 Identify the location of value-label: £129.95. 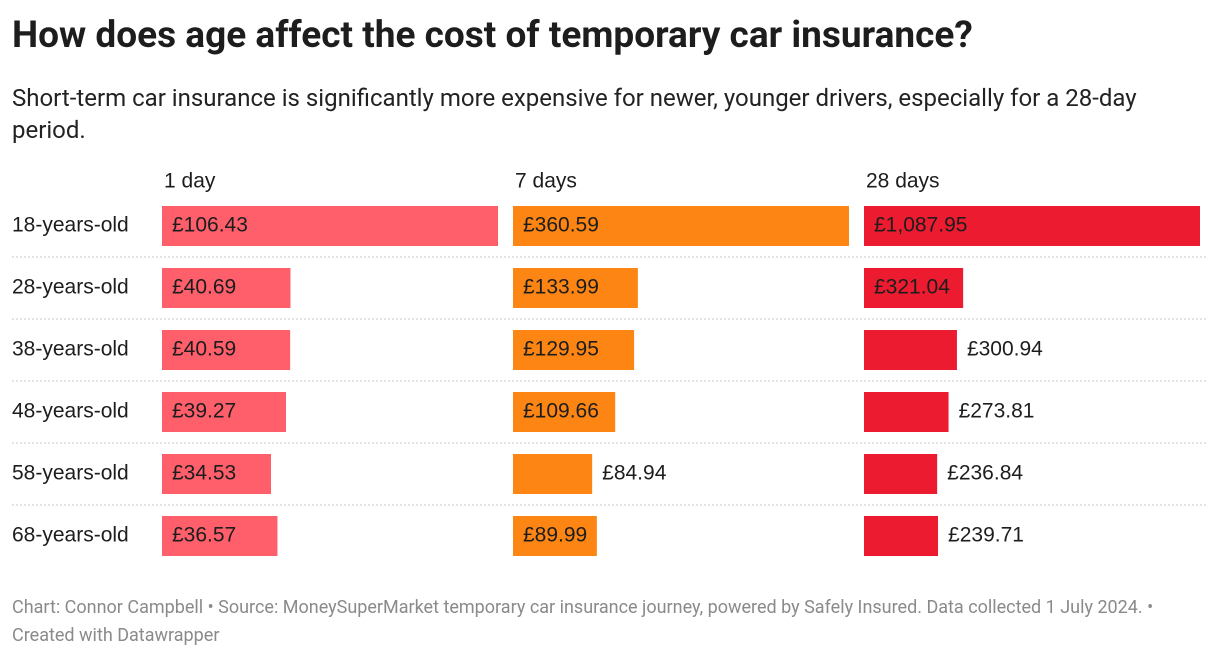
(561, 349).